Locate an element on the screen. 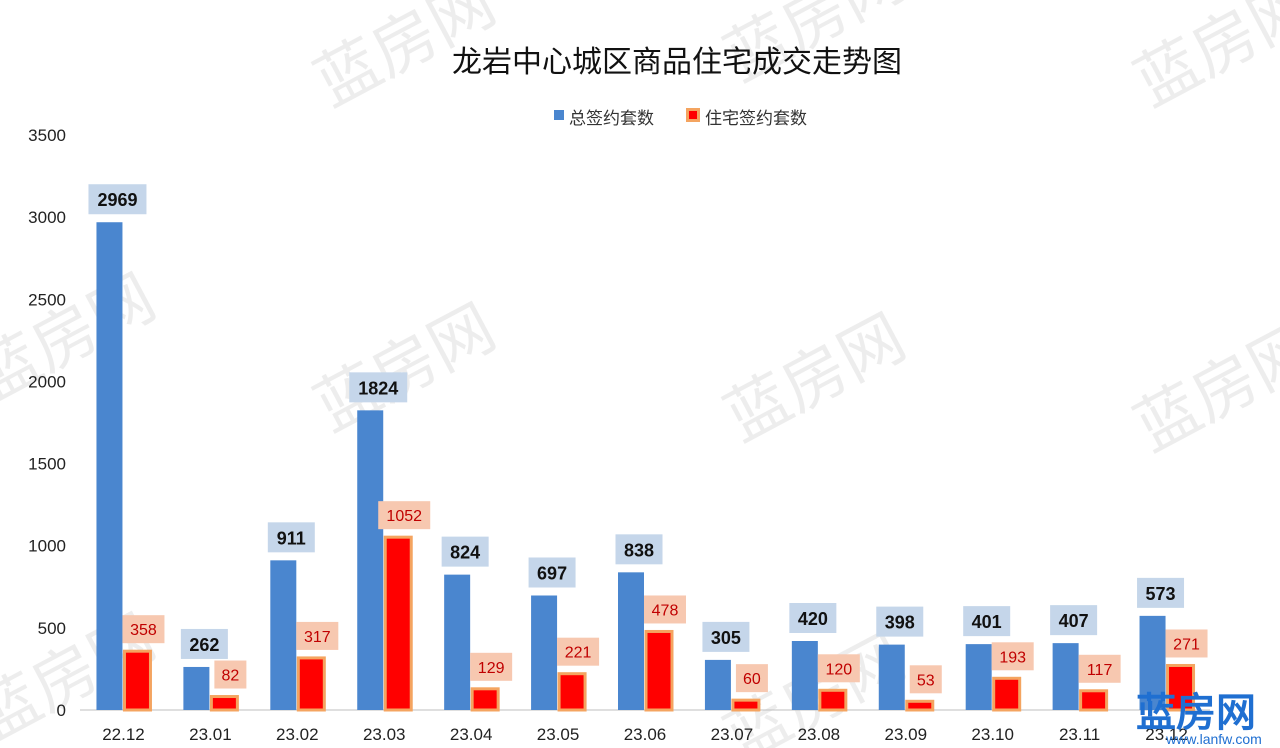  chart-title: 龙岩中心城区商品住宅成交走势图 is located at coordinates (677, 62).